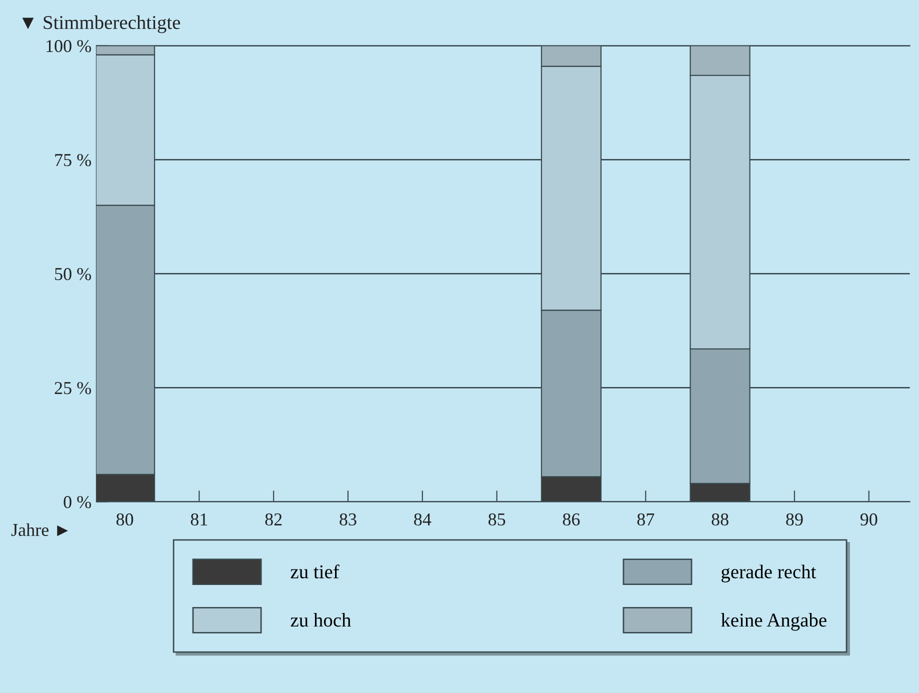  Describe the element at coordinates (73, 274) in the screenshot. I see `y-tick-label: 50 %` at that location.